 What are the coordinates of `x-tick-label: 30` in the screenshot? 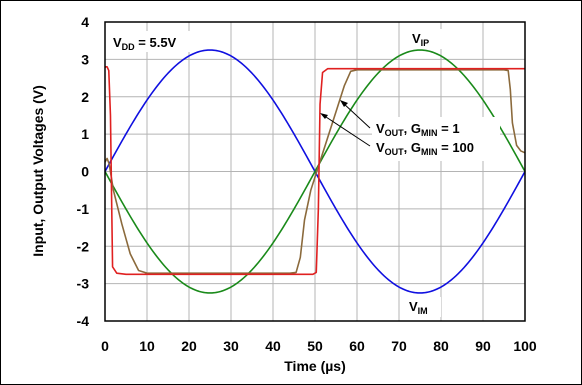 It's located at (231, 346).